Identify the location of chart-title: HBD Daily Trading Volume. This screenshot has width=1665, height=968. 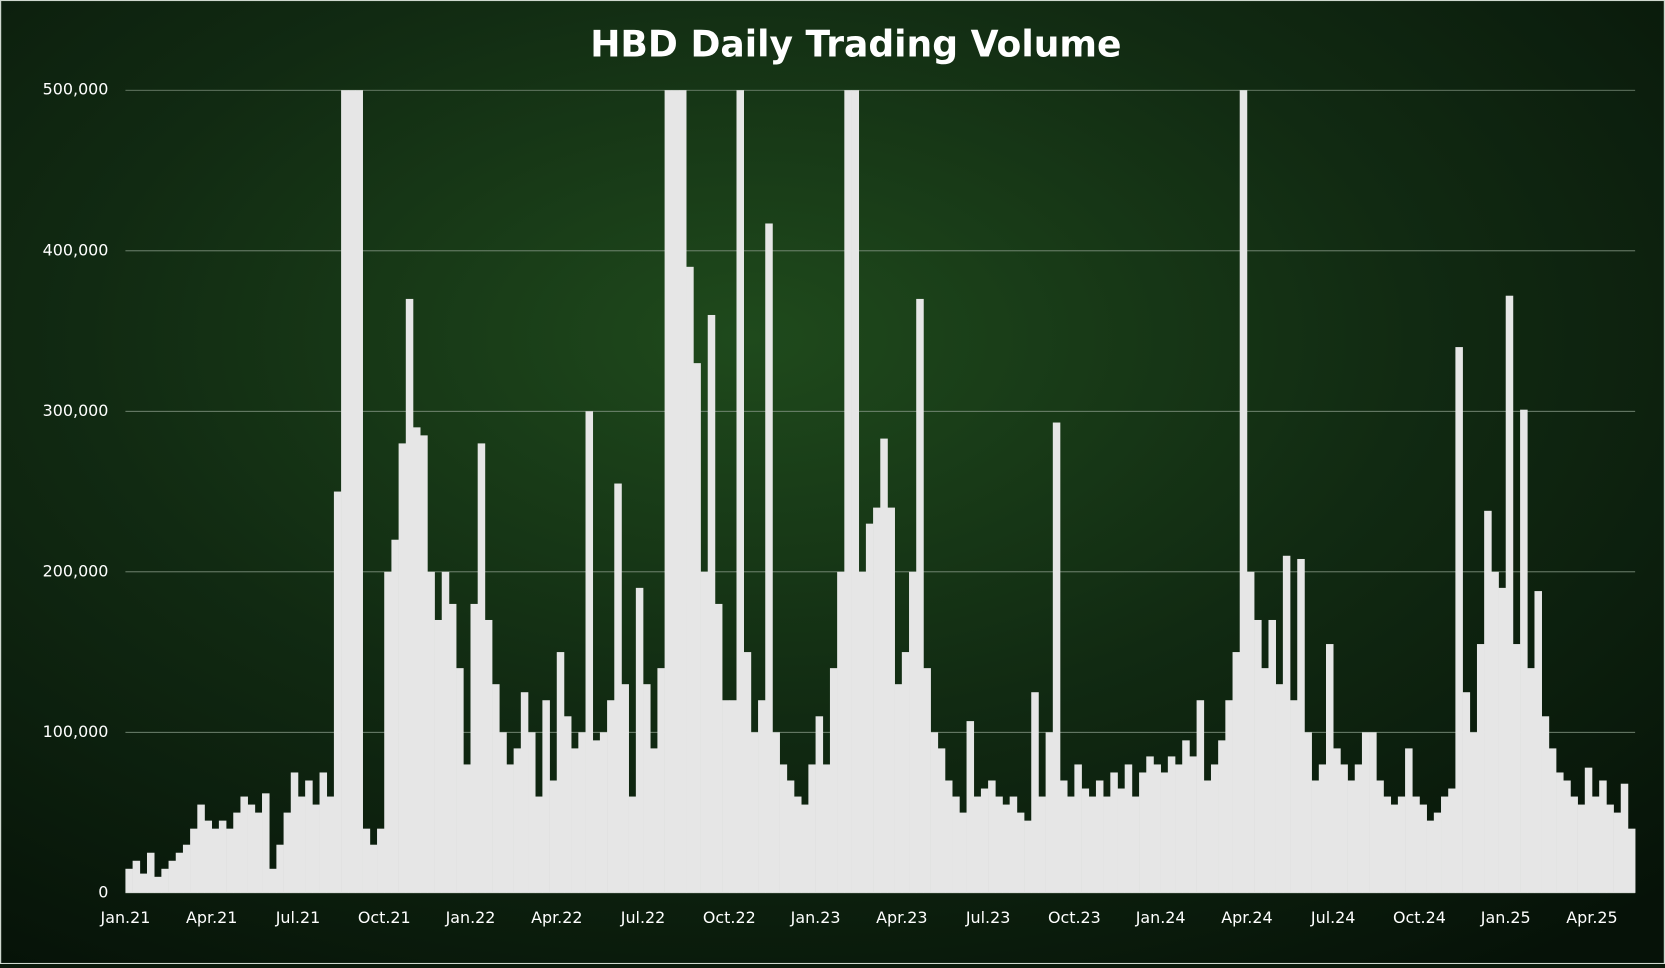
(855, 45).